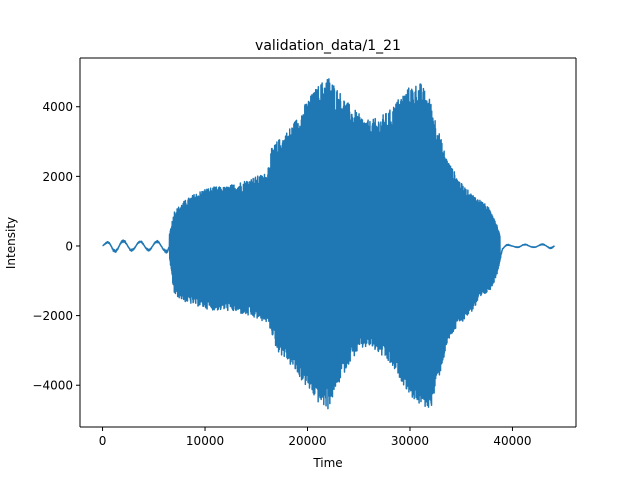 This screenshot has height=480, width=640. Describe the element at coordinates (327, 463) in the screenshot. I see `x-axis-label: Time` at that location.